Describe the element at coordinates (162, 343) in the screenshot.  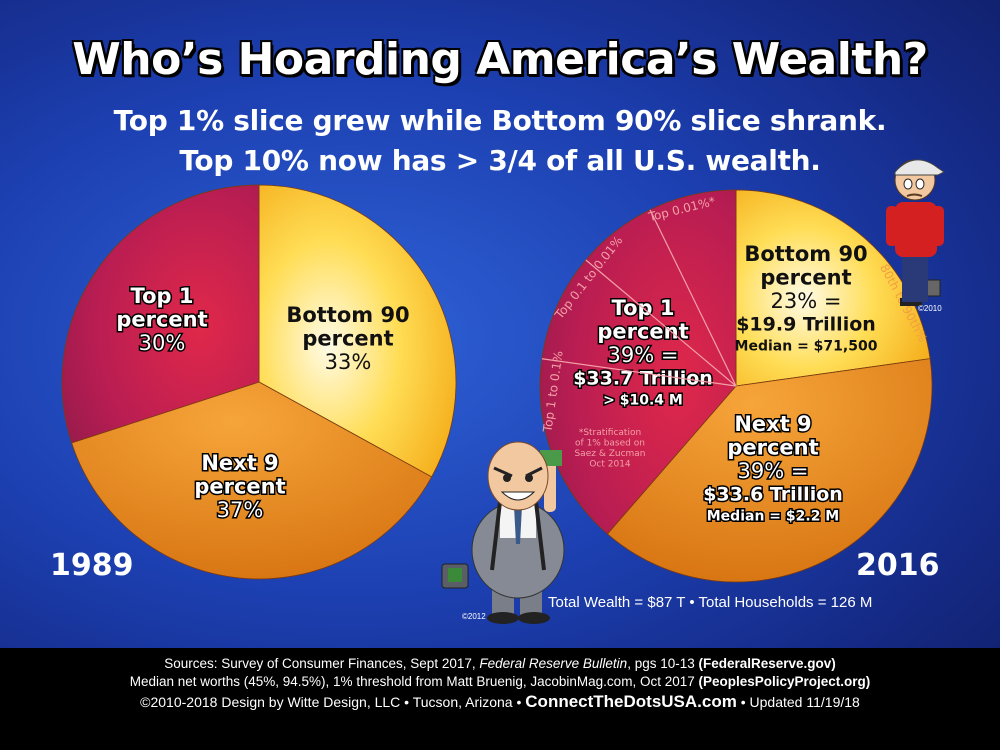
I see `slice-value-top-1-1989: 30%` at that location.